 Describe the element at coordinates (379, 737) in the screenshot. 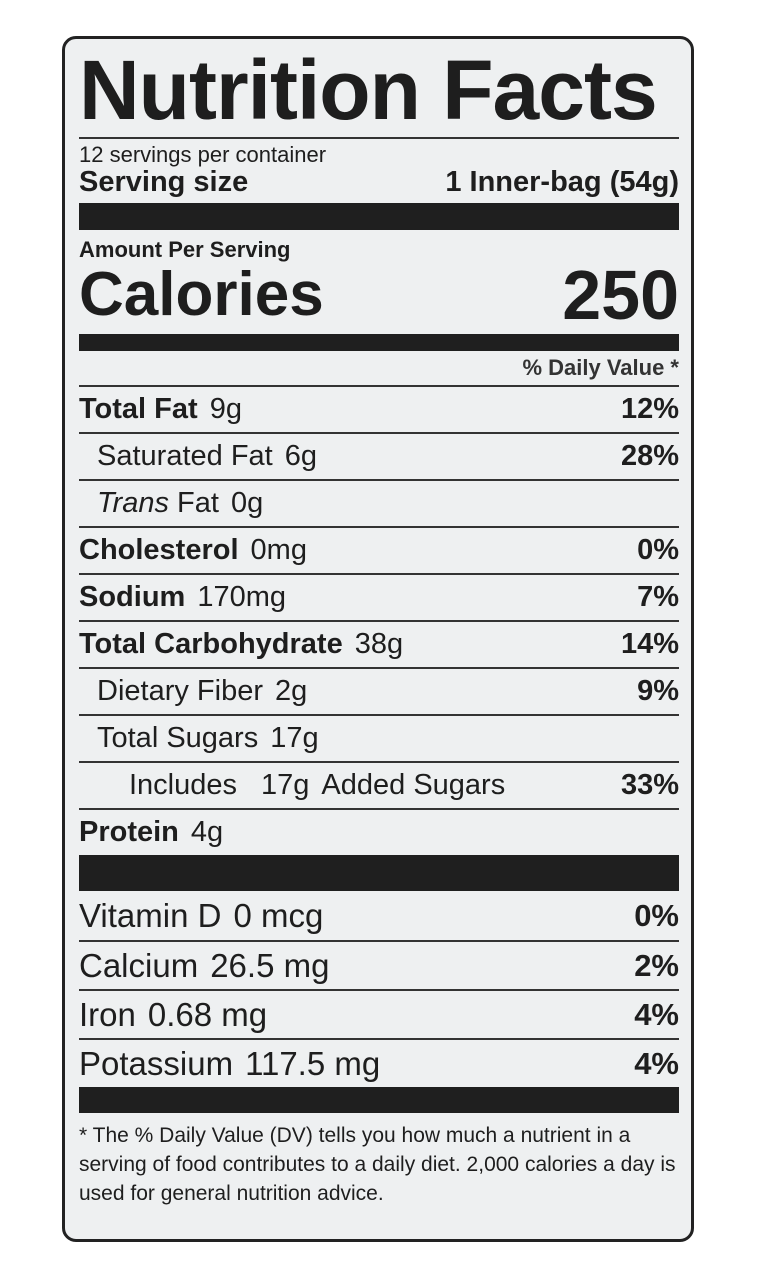

I see `nutrient-row-total-sugars: Total Sugars 17g` at that location.